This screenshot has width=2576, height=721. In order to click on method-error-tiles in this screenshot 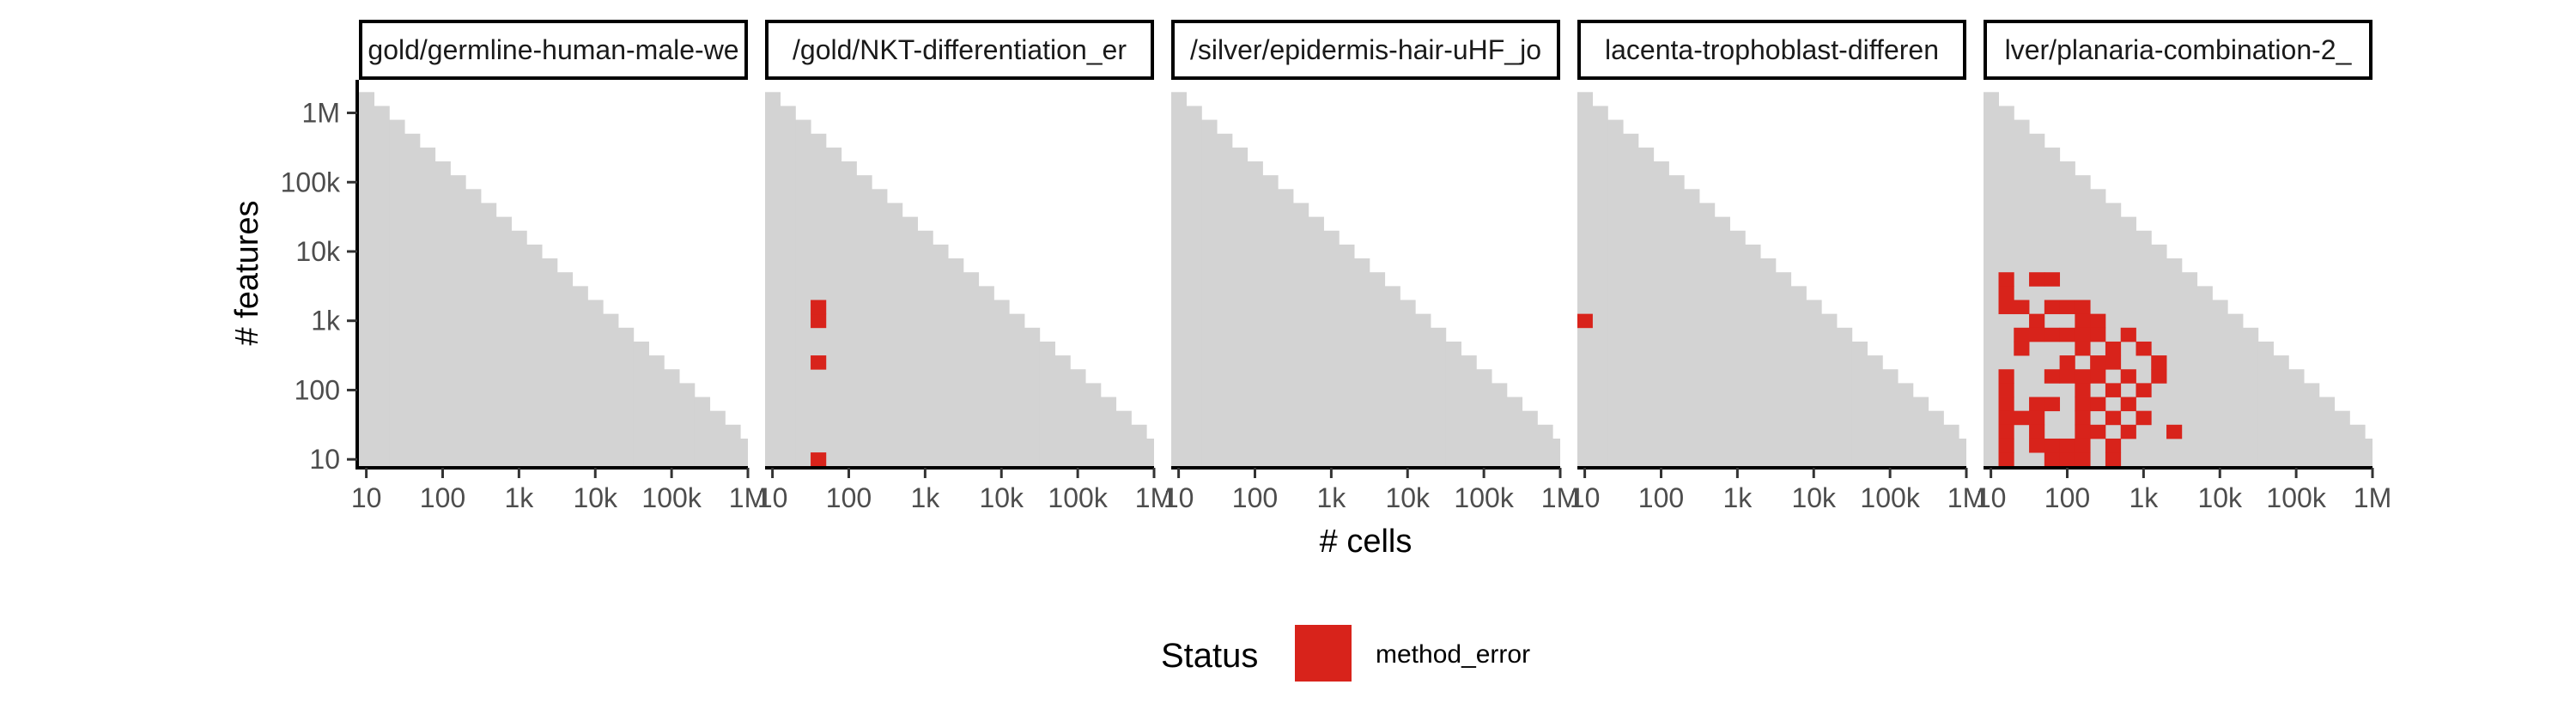, I will do `click(2090, 369)`.